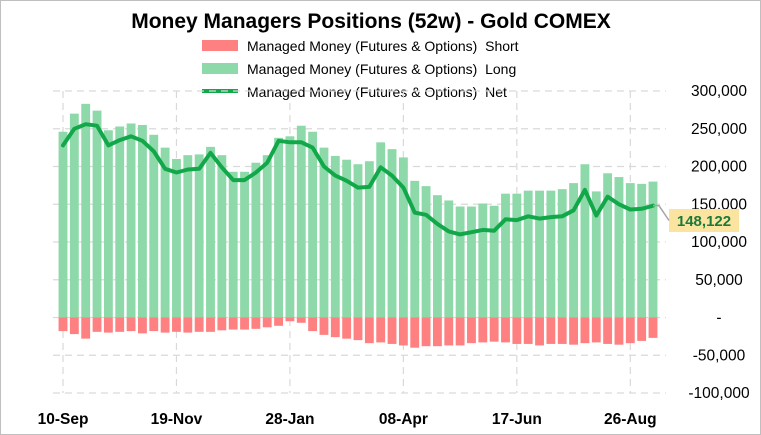 Image resolution: width=761 pixels, height=435 pixels. What do you see at coordinates (403, 419) in the screenshot?
I see `x-tick-label-3: 08-Apr` at bounding box center [403, 419].